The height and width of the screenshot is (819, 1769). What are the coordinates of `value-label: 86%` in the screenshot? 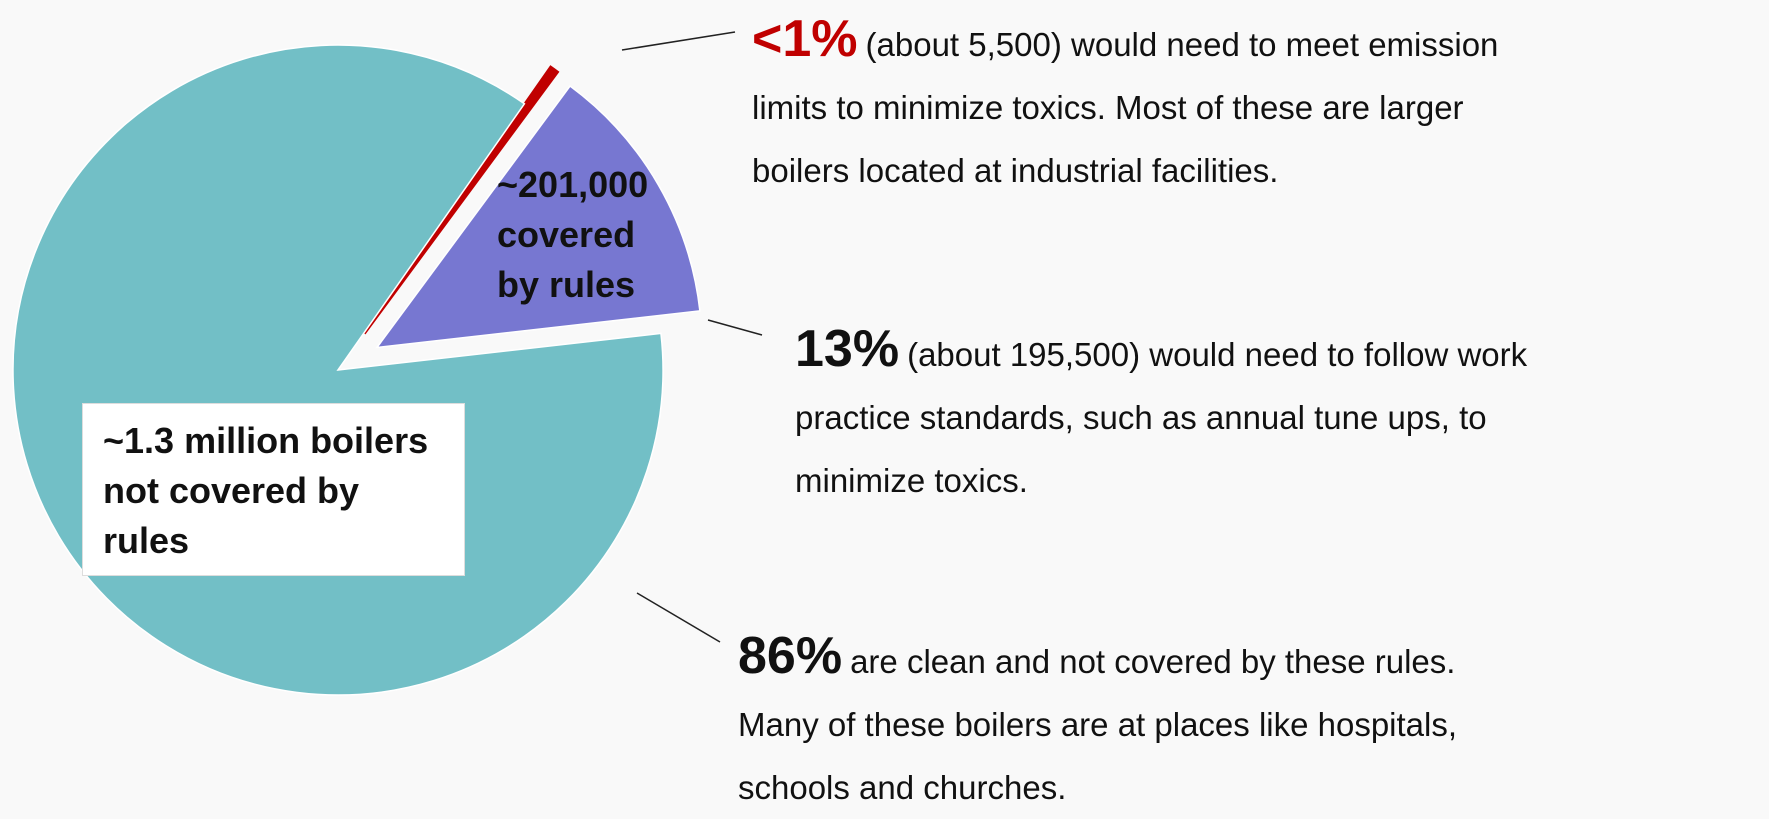 It's located at (790, 656).